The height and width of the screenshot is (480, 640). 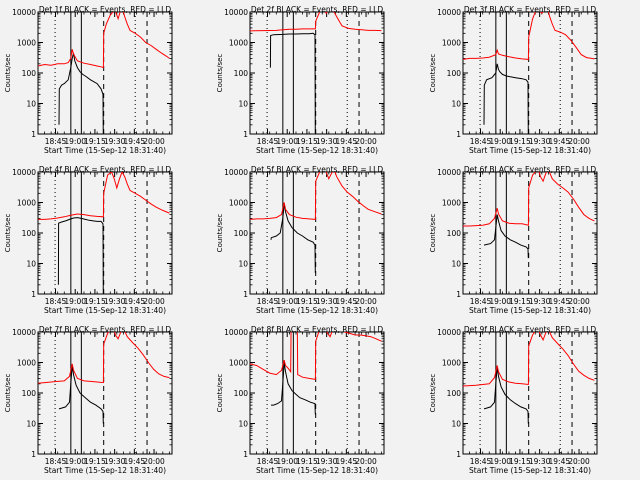 I want to click on chart-title: Det 3f BLACK = Events, RED = LLD, so click(x=530, y=9).